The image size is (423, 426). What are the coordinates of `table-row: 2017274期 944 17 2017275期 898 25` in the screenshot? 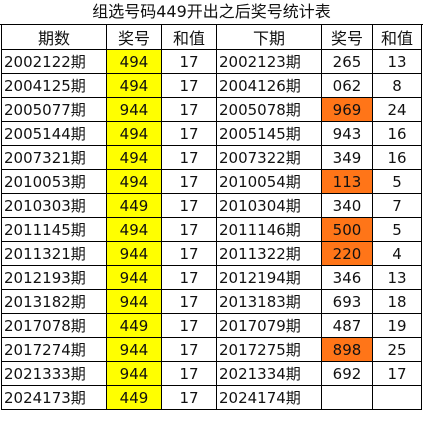 It's located at (211, 349).